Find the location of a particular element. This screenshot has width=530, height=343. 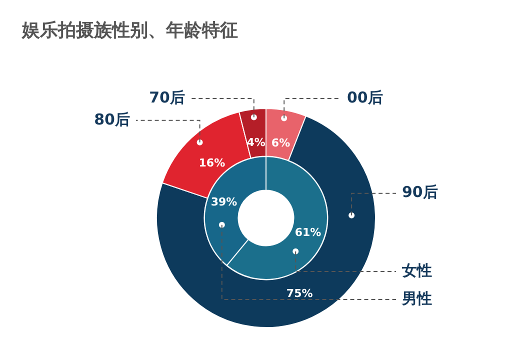

data-label: 61% is located at coordinates (308, 232).